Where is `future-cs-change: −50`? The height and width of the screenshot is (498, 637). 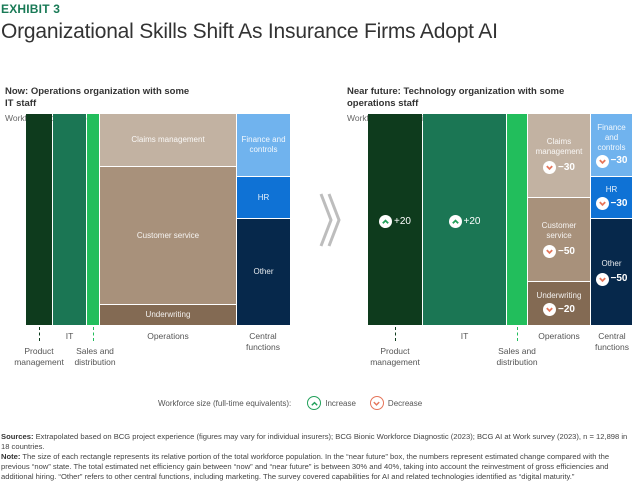 future-cs-change: −50 is located at coordinates (559, 251).